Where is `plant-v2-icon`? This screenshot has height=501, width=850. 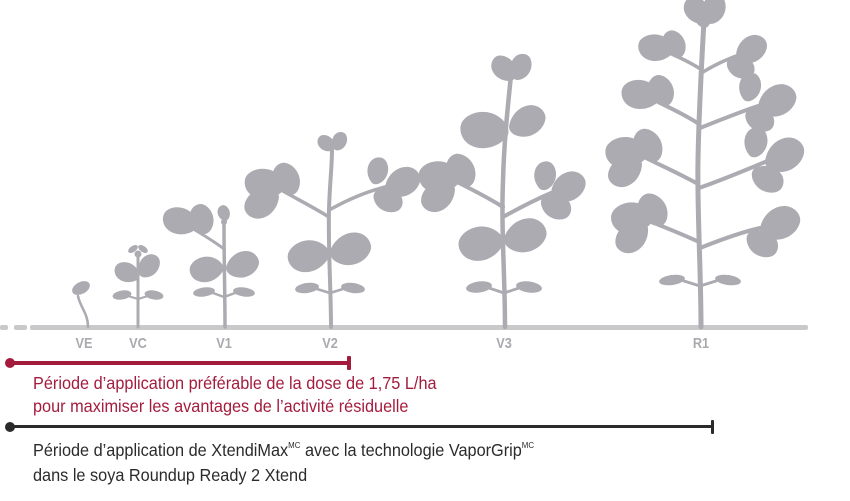 plant-v2-icon is located at coordinates (330, 229).